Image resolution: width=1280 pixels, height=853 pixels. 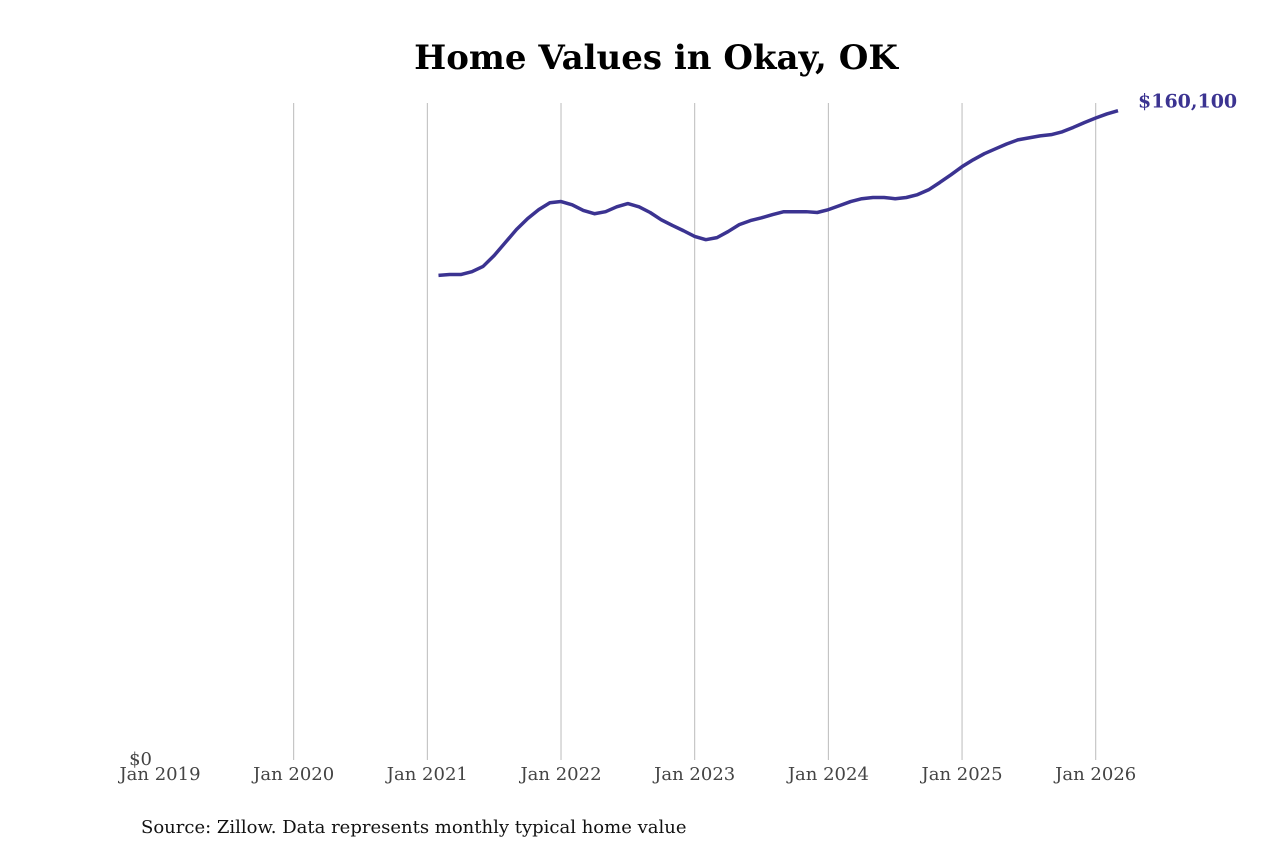 I want to click on line, so click(x=778, y=193).